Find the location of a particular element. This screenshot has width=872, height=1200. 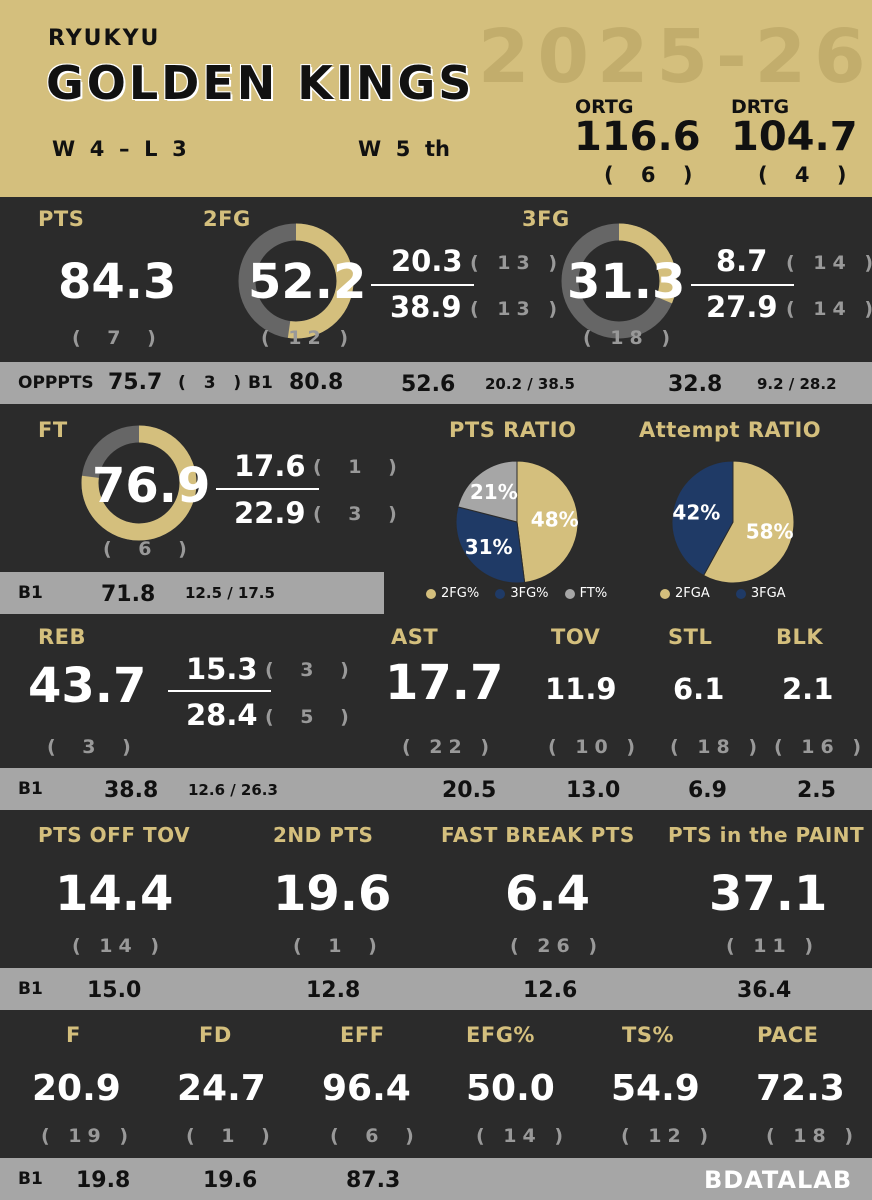

win-streak: W 5 th is located at coordinates (404, 149).